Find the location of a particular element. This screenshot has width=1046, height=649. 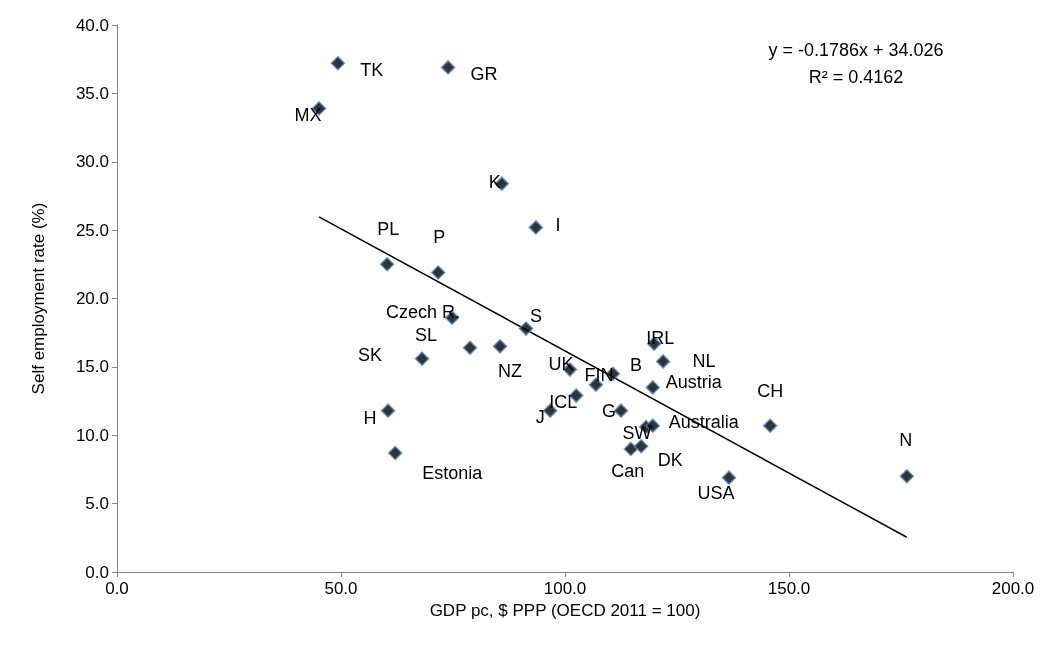

y-tick-label: 25.0 is located at coordinates (92, 230).